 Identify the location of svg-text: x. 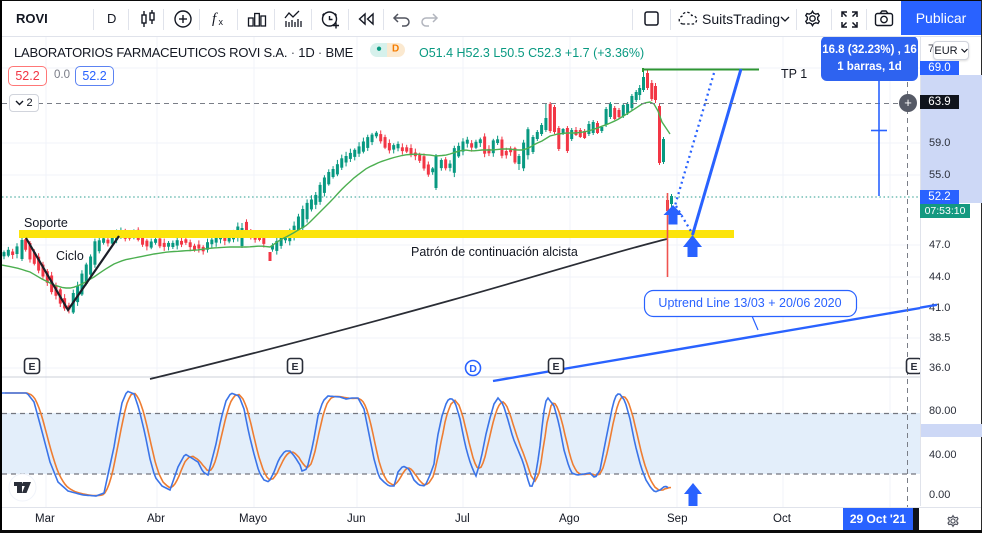
(221, 22).